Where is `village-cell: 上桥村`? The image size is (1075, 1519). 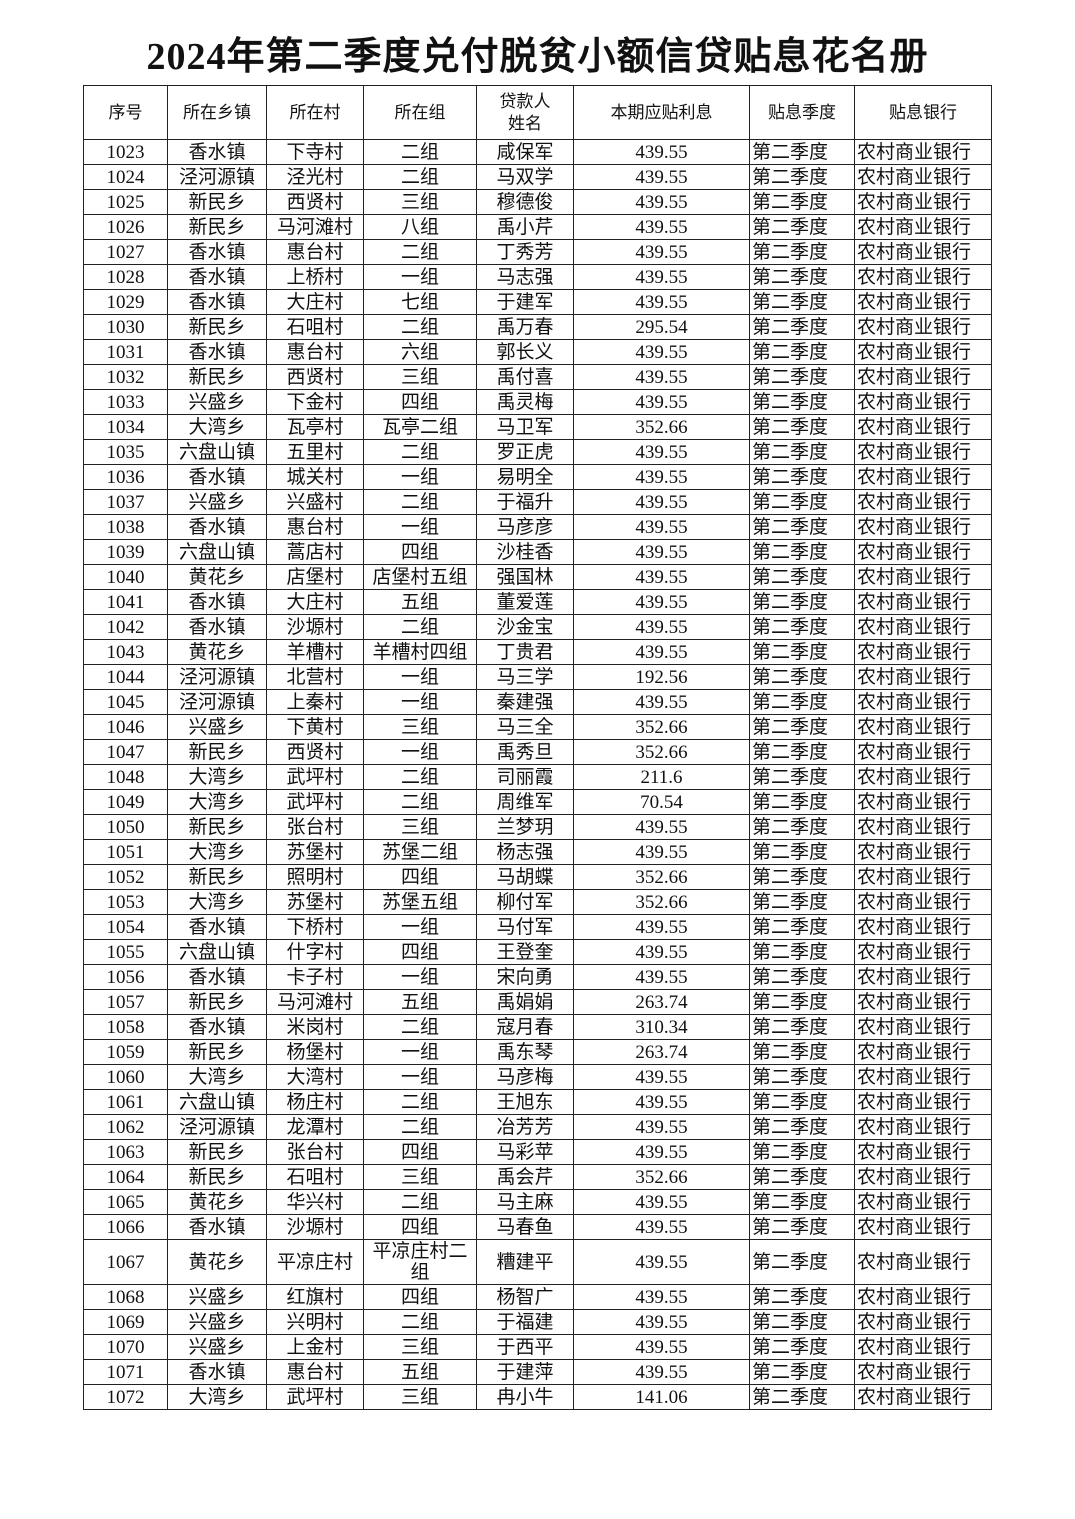
village-cell: 上桥村 is located at coordinates (315, 277).